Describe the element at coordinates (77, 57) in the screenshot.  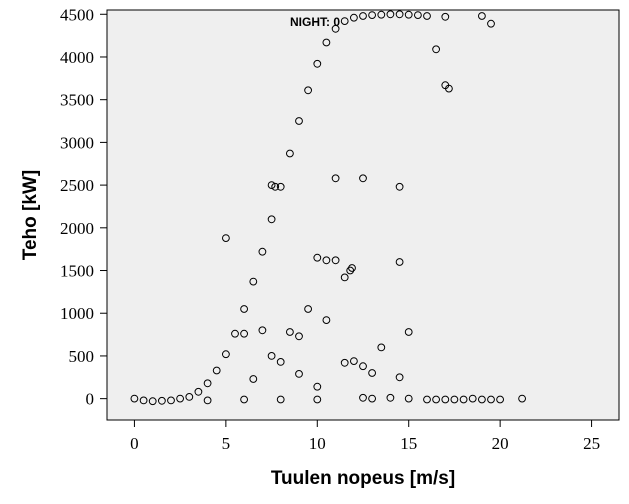
I see `y-tick-label: 4000` at that location.